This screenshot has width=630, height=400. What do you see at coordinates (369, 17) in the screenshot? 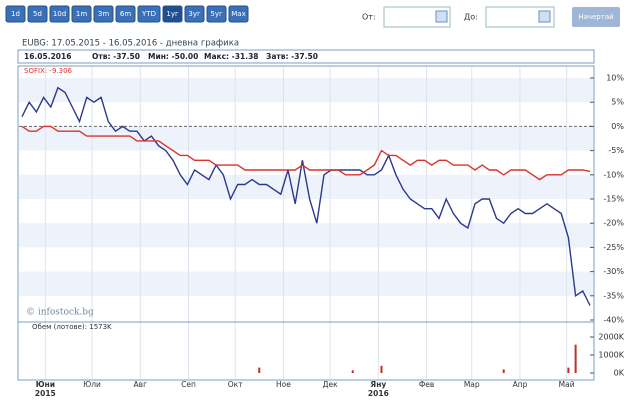
I see `from-label: От:` at bounding box center [369, 17].